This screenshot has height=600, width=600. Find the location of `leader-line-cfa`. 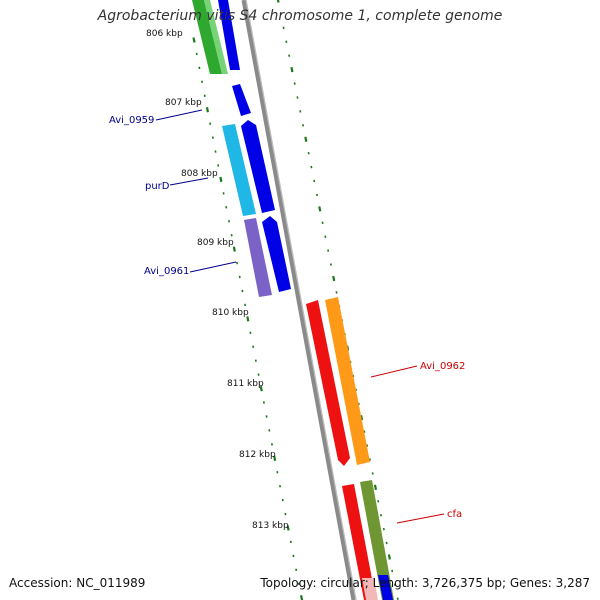

leader-line-cfa is located at coordinates (420, 518).